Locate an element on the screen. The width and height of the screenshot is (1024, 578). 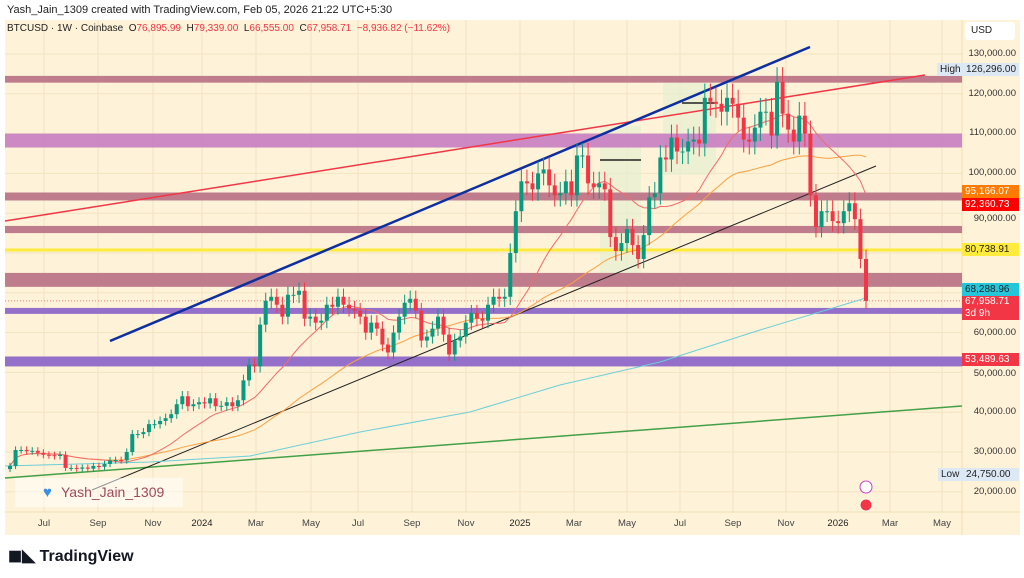
tradingview-logo: ◼◣ TradingView is located at coordinates (71, 556).